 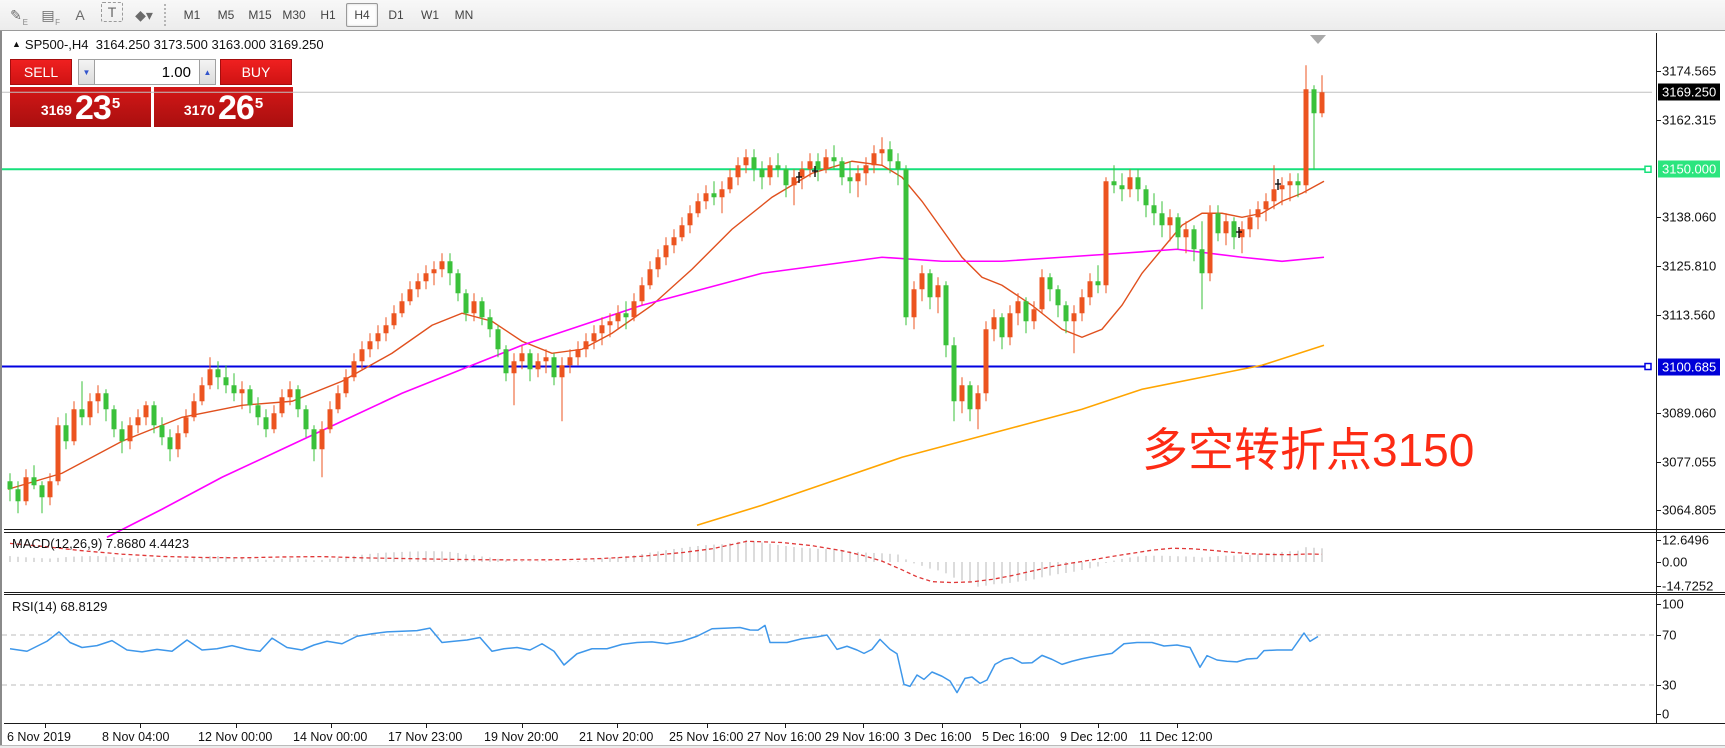 What do you see at coordinates (122, 44) in the screenshot?
I see `ohlc-open: 3164.250` at bounding box center [122, 44].